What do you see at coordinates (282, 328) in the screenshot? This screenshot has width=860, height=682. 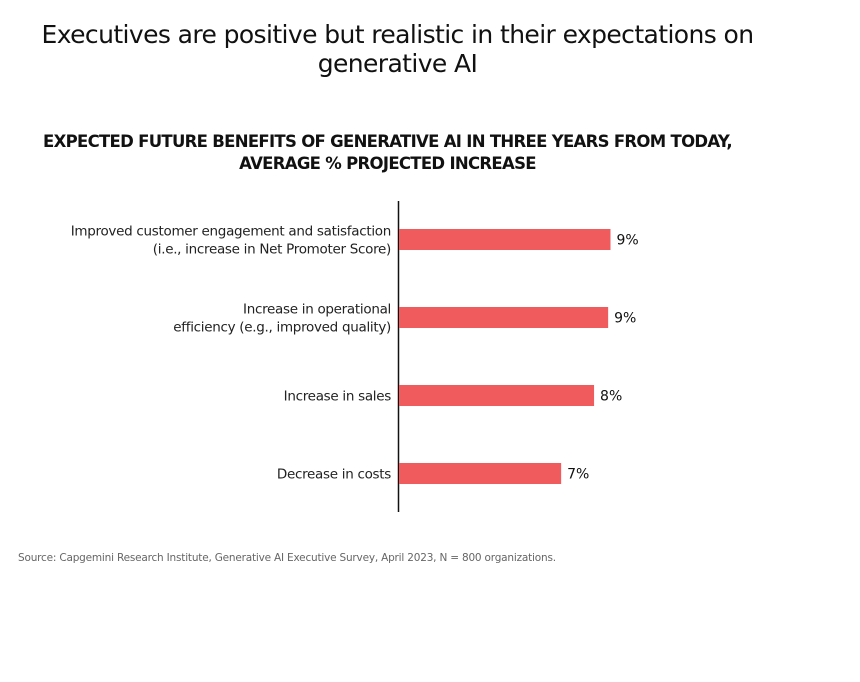 I see `category-label: efficiency (e.g., improved quality)` at bounding box center [282, 328].